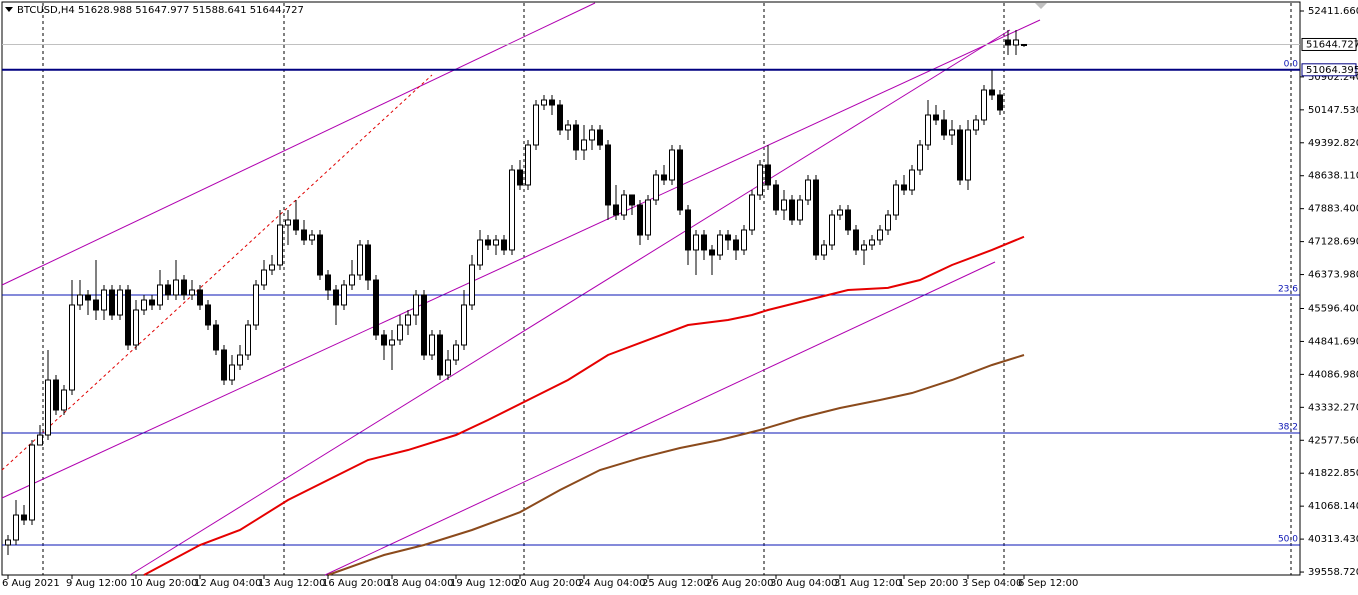 The image size is (1358, 595). What do you see at coordinates (9, 9) in the screenshot?
I see `menu-arrow` at bounding box center [9, 9].